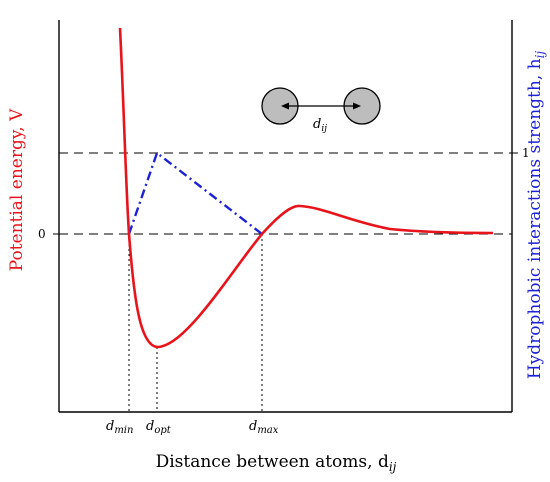 Image resolution: width=550 pixels, height=482 pixels. I want to click on d-min-label: dmin, so click(119, 427).